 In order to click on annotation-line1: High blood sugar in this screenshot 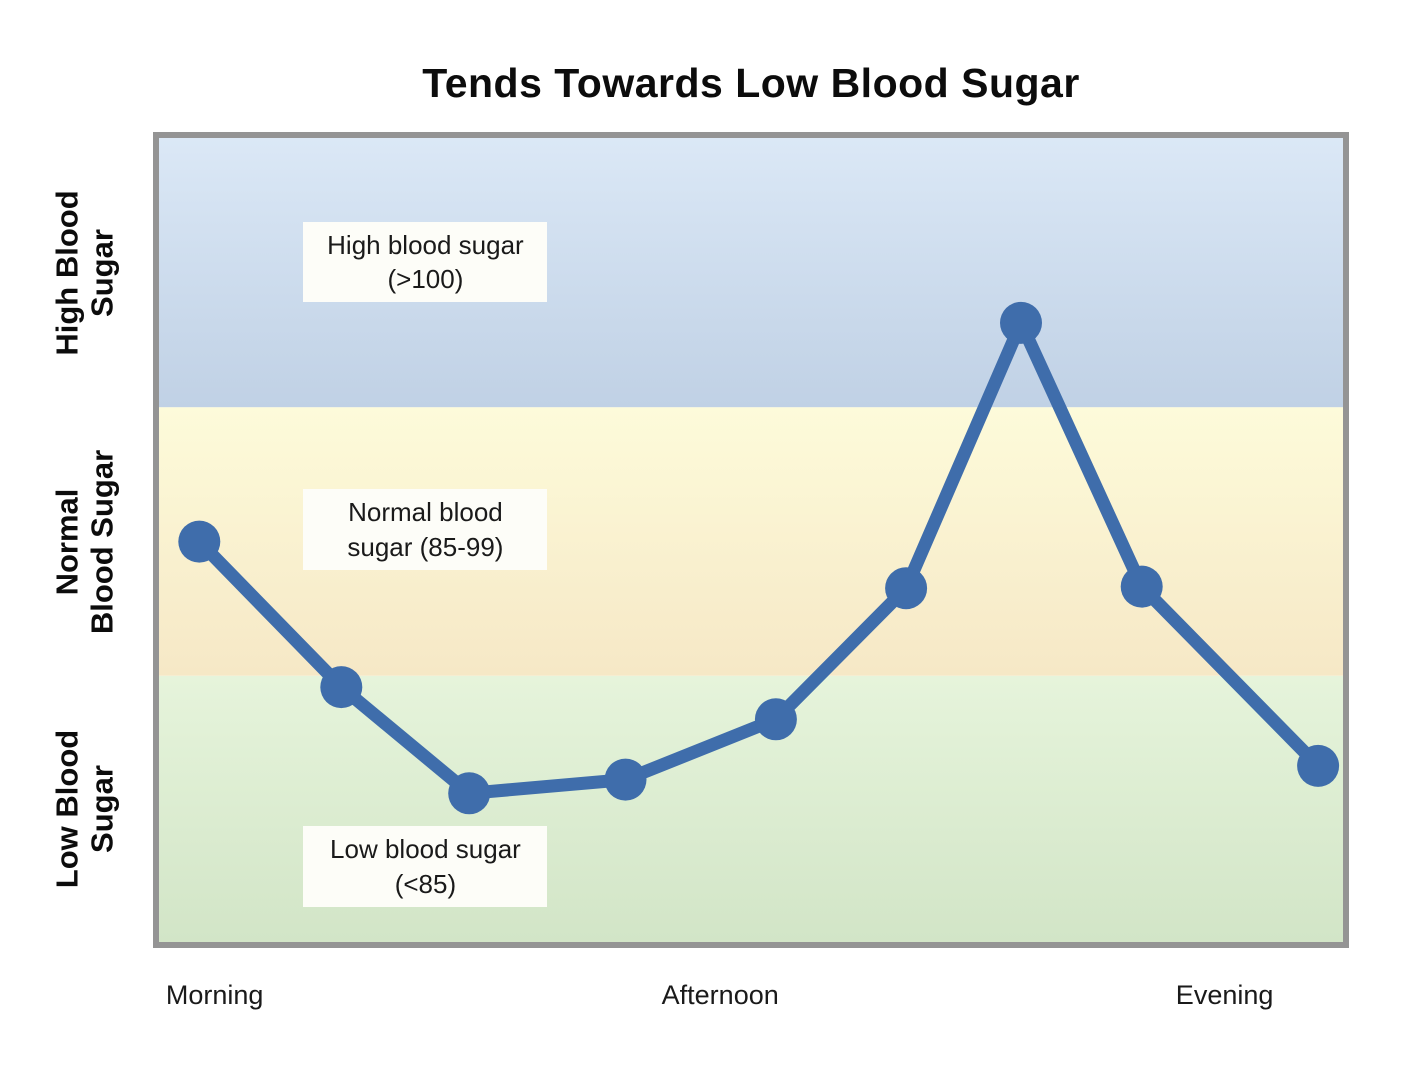, I will do `click(425, 244)`.